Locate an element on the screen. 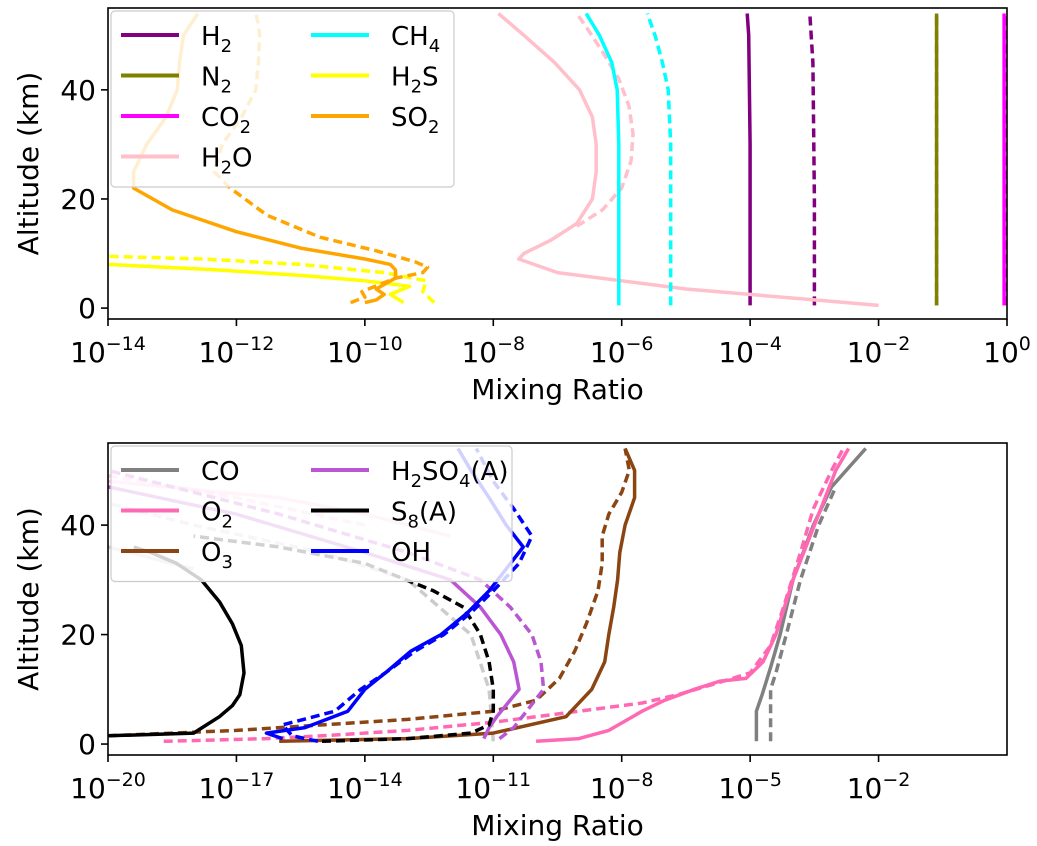 The height and width of the screenshot is (846, 1037). legend-label: H2 is located at coordinates (216, 39).